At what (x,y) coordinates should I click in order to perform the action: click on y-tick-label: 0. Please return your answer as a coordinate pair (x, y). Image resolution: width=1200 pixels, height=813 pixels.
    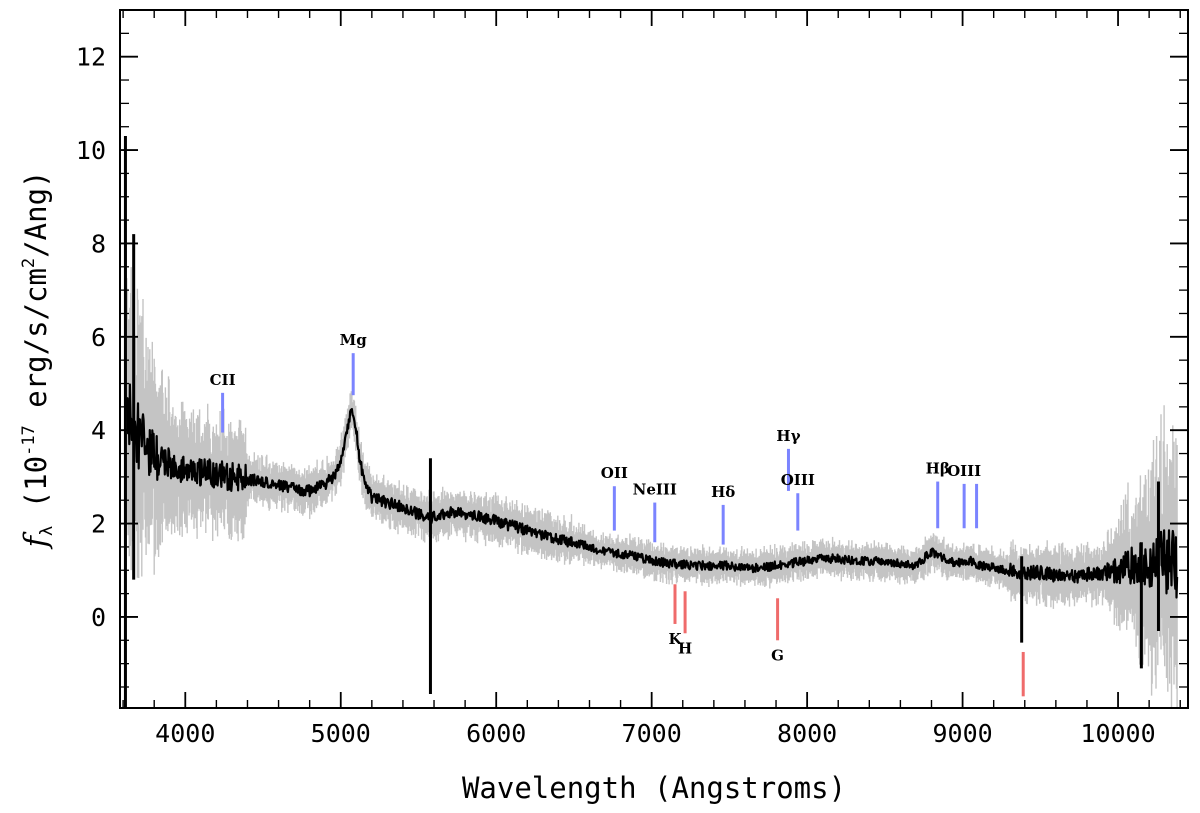
    Looking at the image, I should click on (98, 617).